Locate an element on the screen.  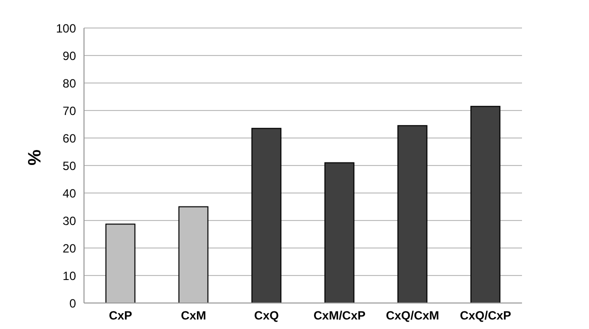
x-tick-label: CxQ is located at coordinates (266, 315).